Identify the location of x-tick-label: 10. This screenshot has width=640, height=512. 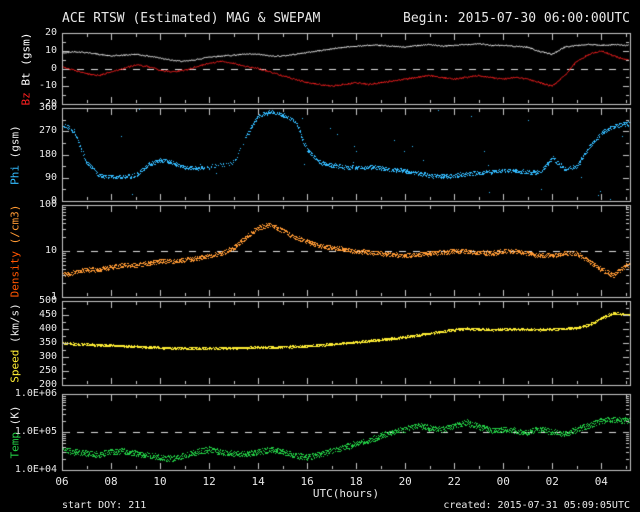
(160, 481).